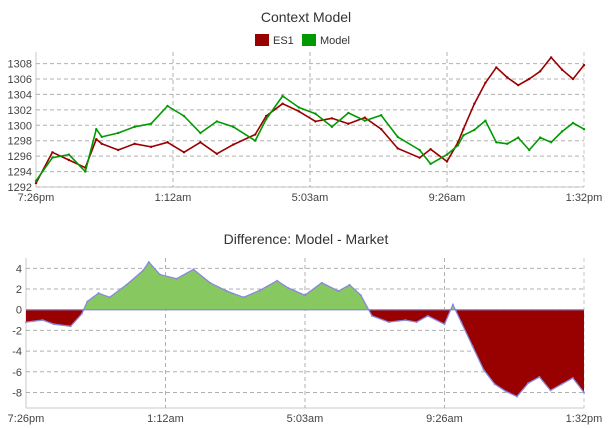 The width and height of the screenshot is (612, 428). What do you see at coordinates (20, 188) in the screenshot?
I see `y-tick-label: 1292` at bounding box center [20, 188].